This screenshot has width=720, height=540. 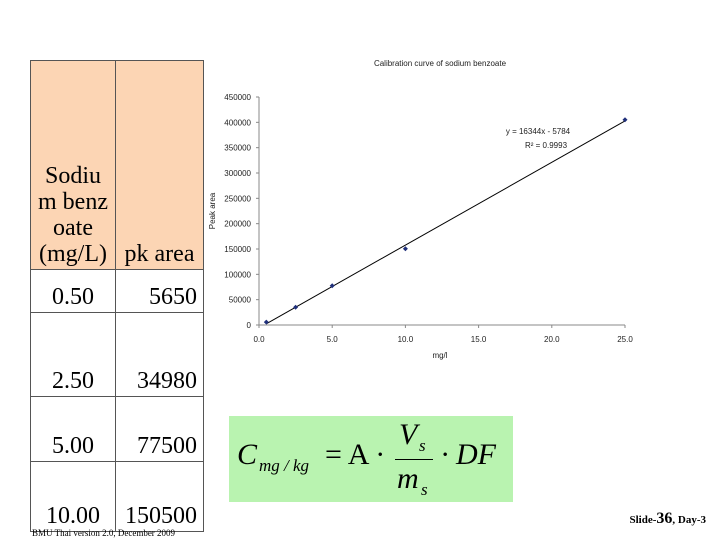 What do you see at coordinates (408, 478) in the screenshot?
I see `formula-den: m` at bounding box center [408, 478].